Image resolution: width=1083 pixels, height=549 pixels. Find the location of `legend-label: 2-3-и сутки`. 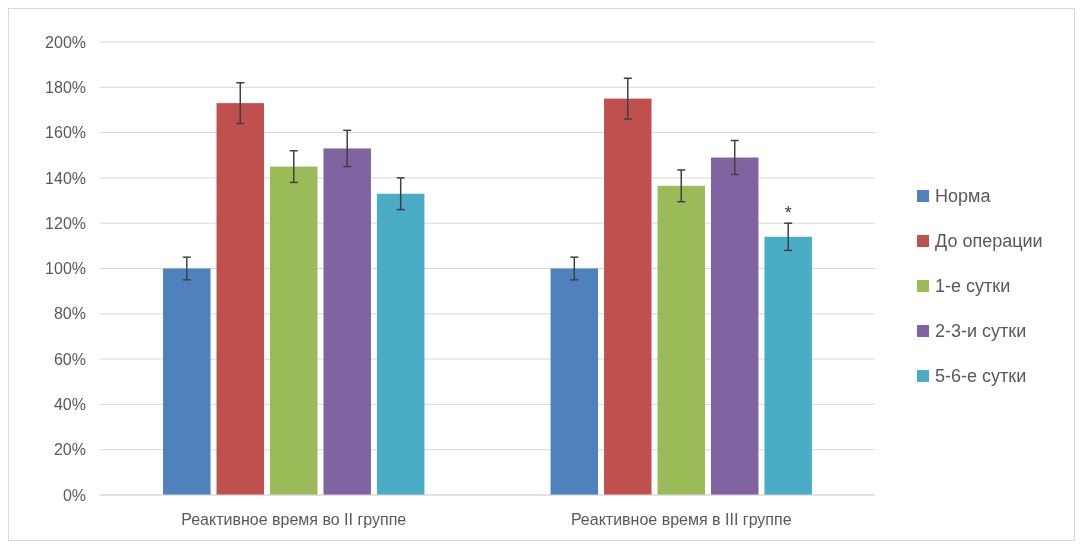

legend-label: 2-3-и сутки is located at coordinates (981, 331).